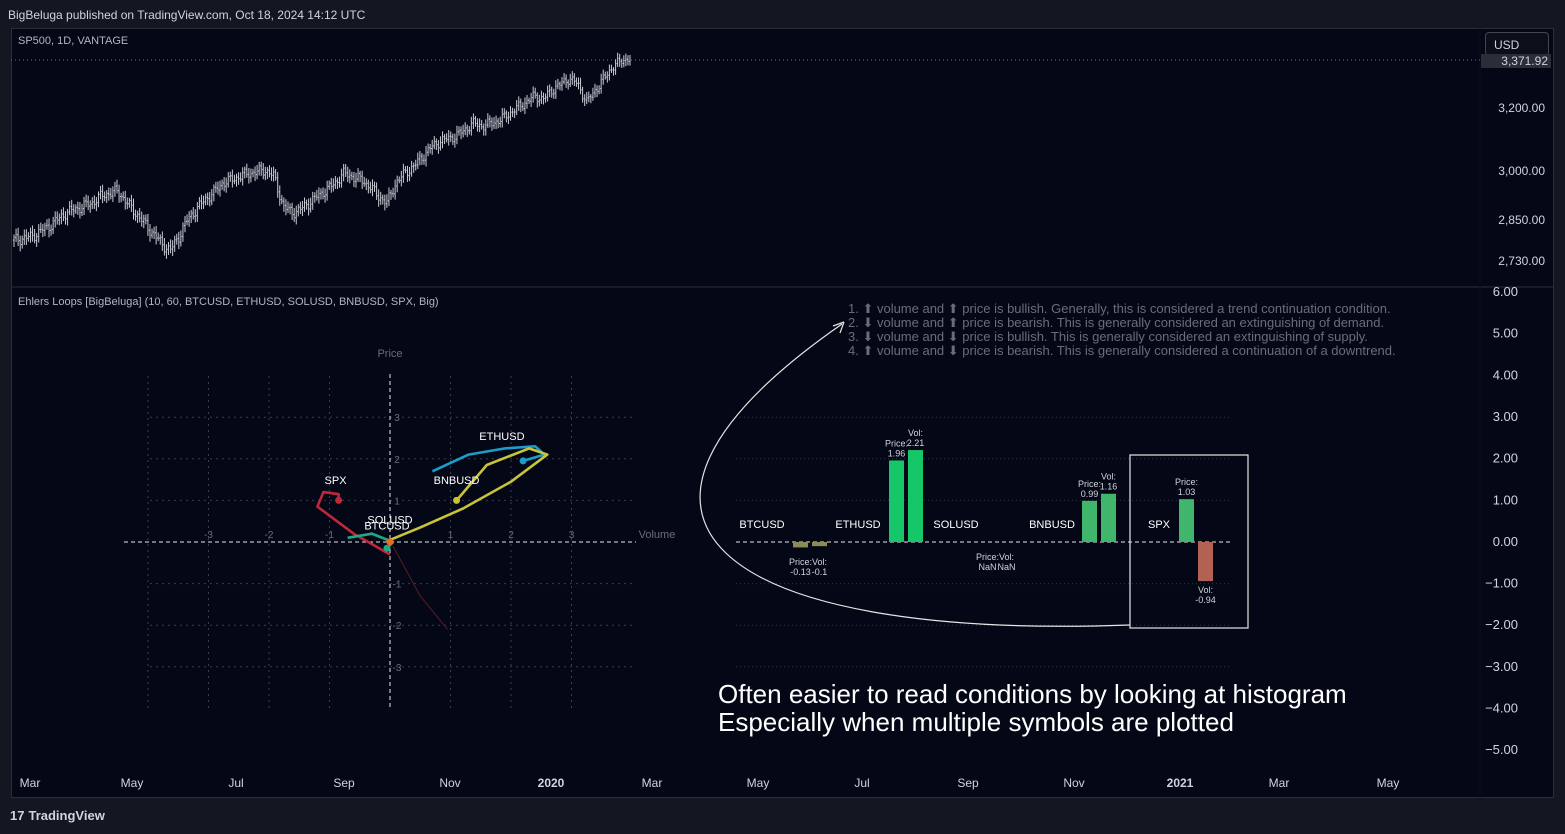  What do you see at coordinates (551, 783) in the screenshot?
I see `time-tick-label: 2020` at bounding box center [551, 783].